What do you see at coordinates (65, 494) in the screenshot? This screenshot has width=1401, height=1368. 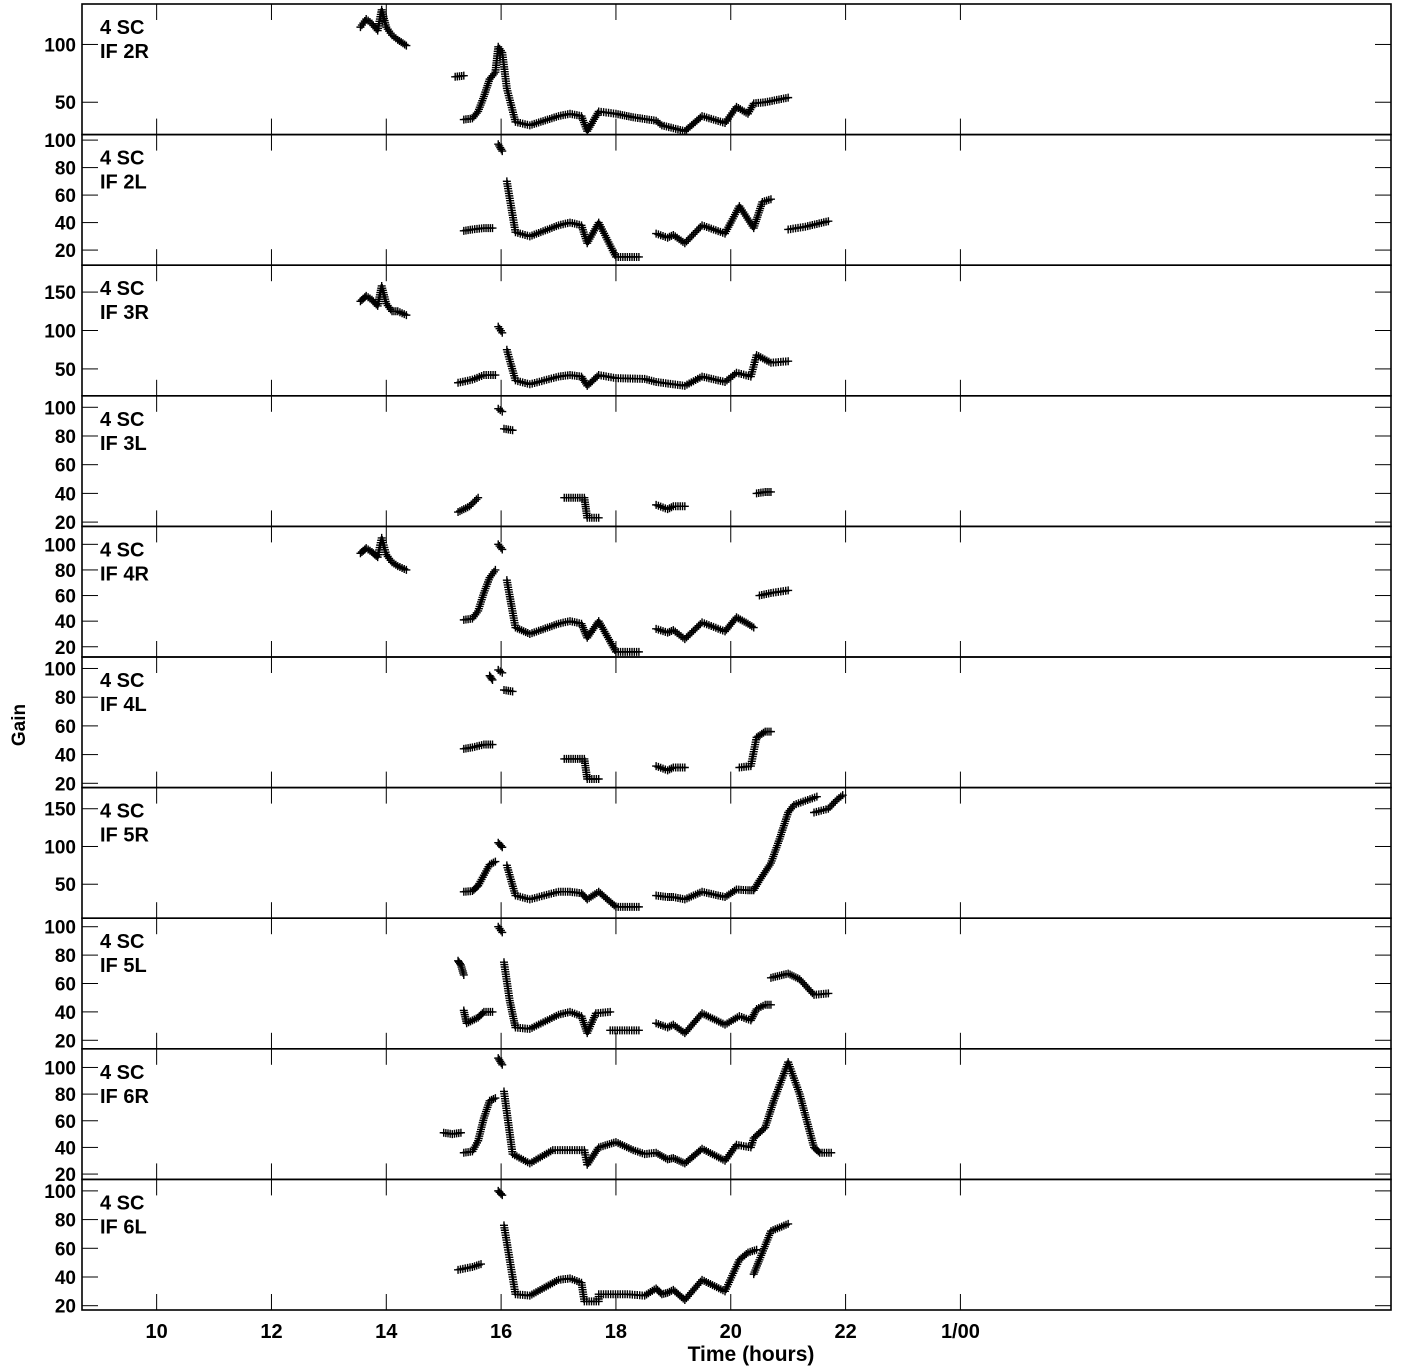 I see `y-tick-label: 40` at bounding box center [65, 494].